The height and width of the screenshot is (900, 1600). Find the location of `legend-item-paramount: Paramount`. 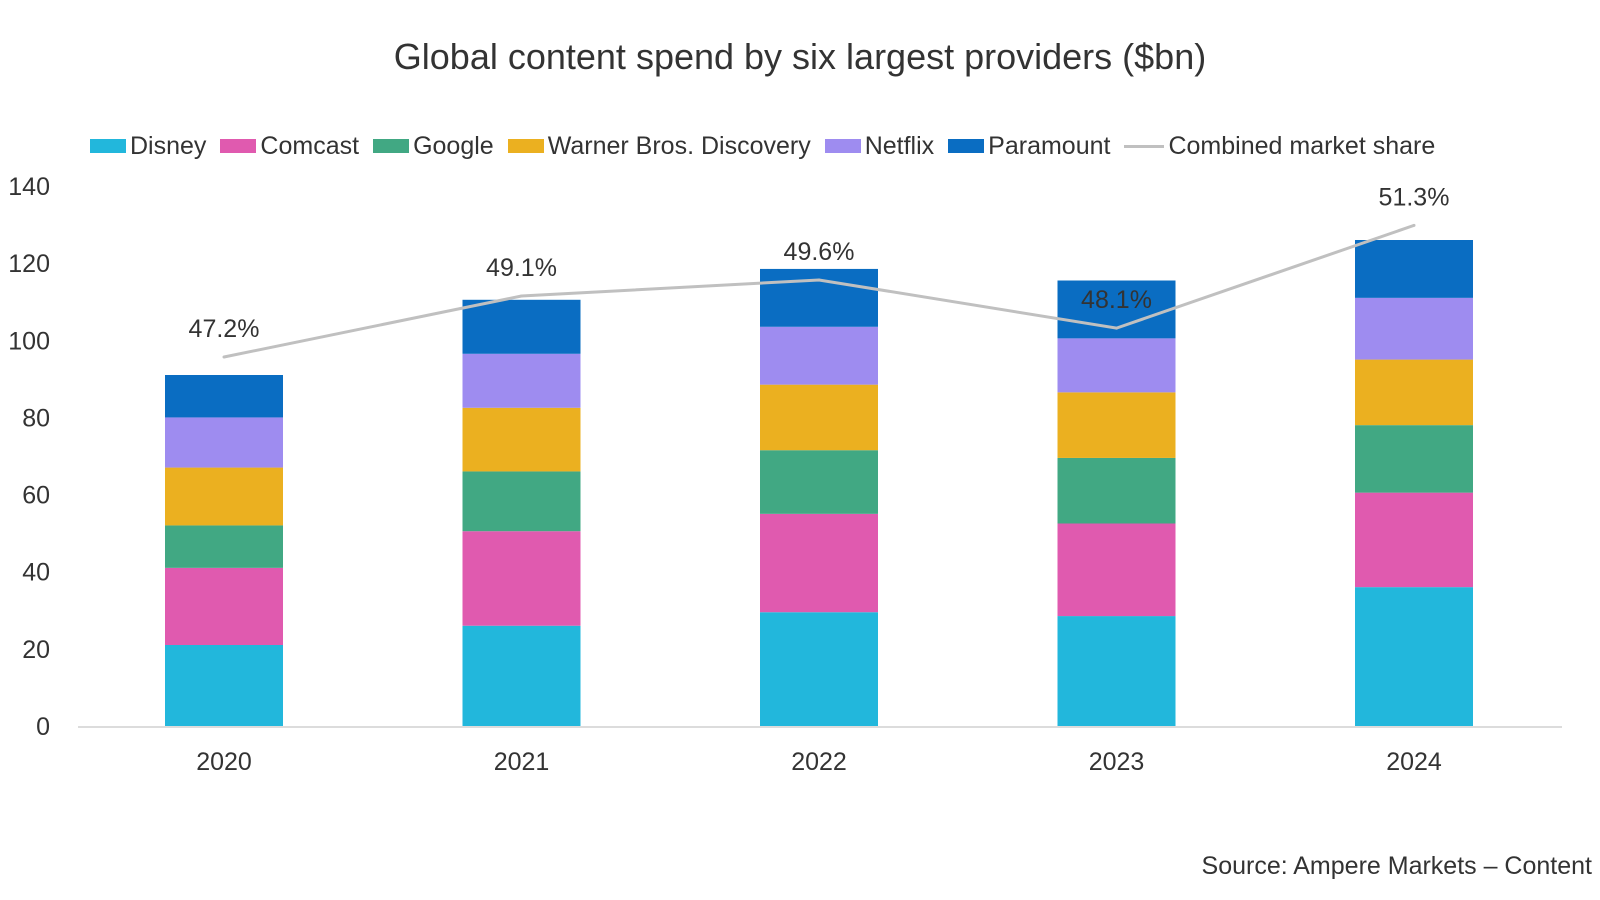

legend-item-paramount: Paramount is located at coordinates (1029, 146).